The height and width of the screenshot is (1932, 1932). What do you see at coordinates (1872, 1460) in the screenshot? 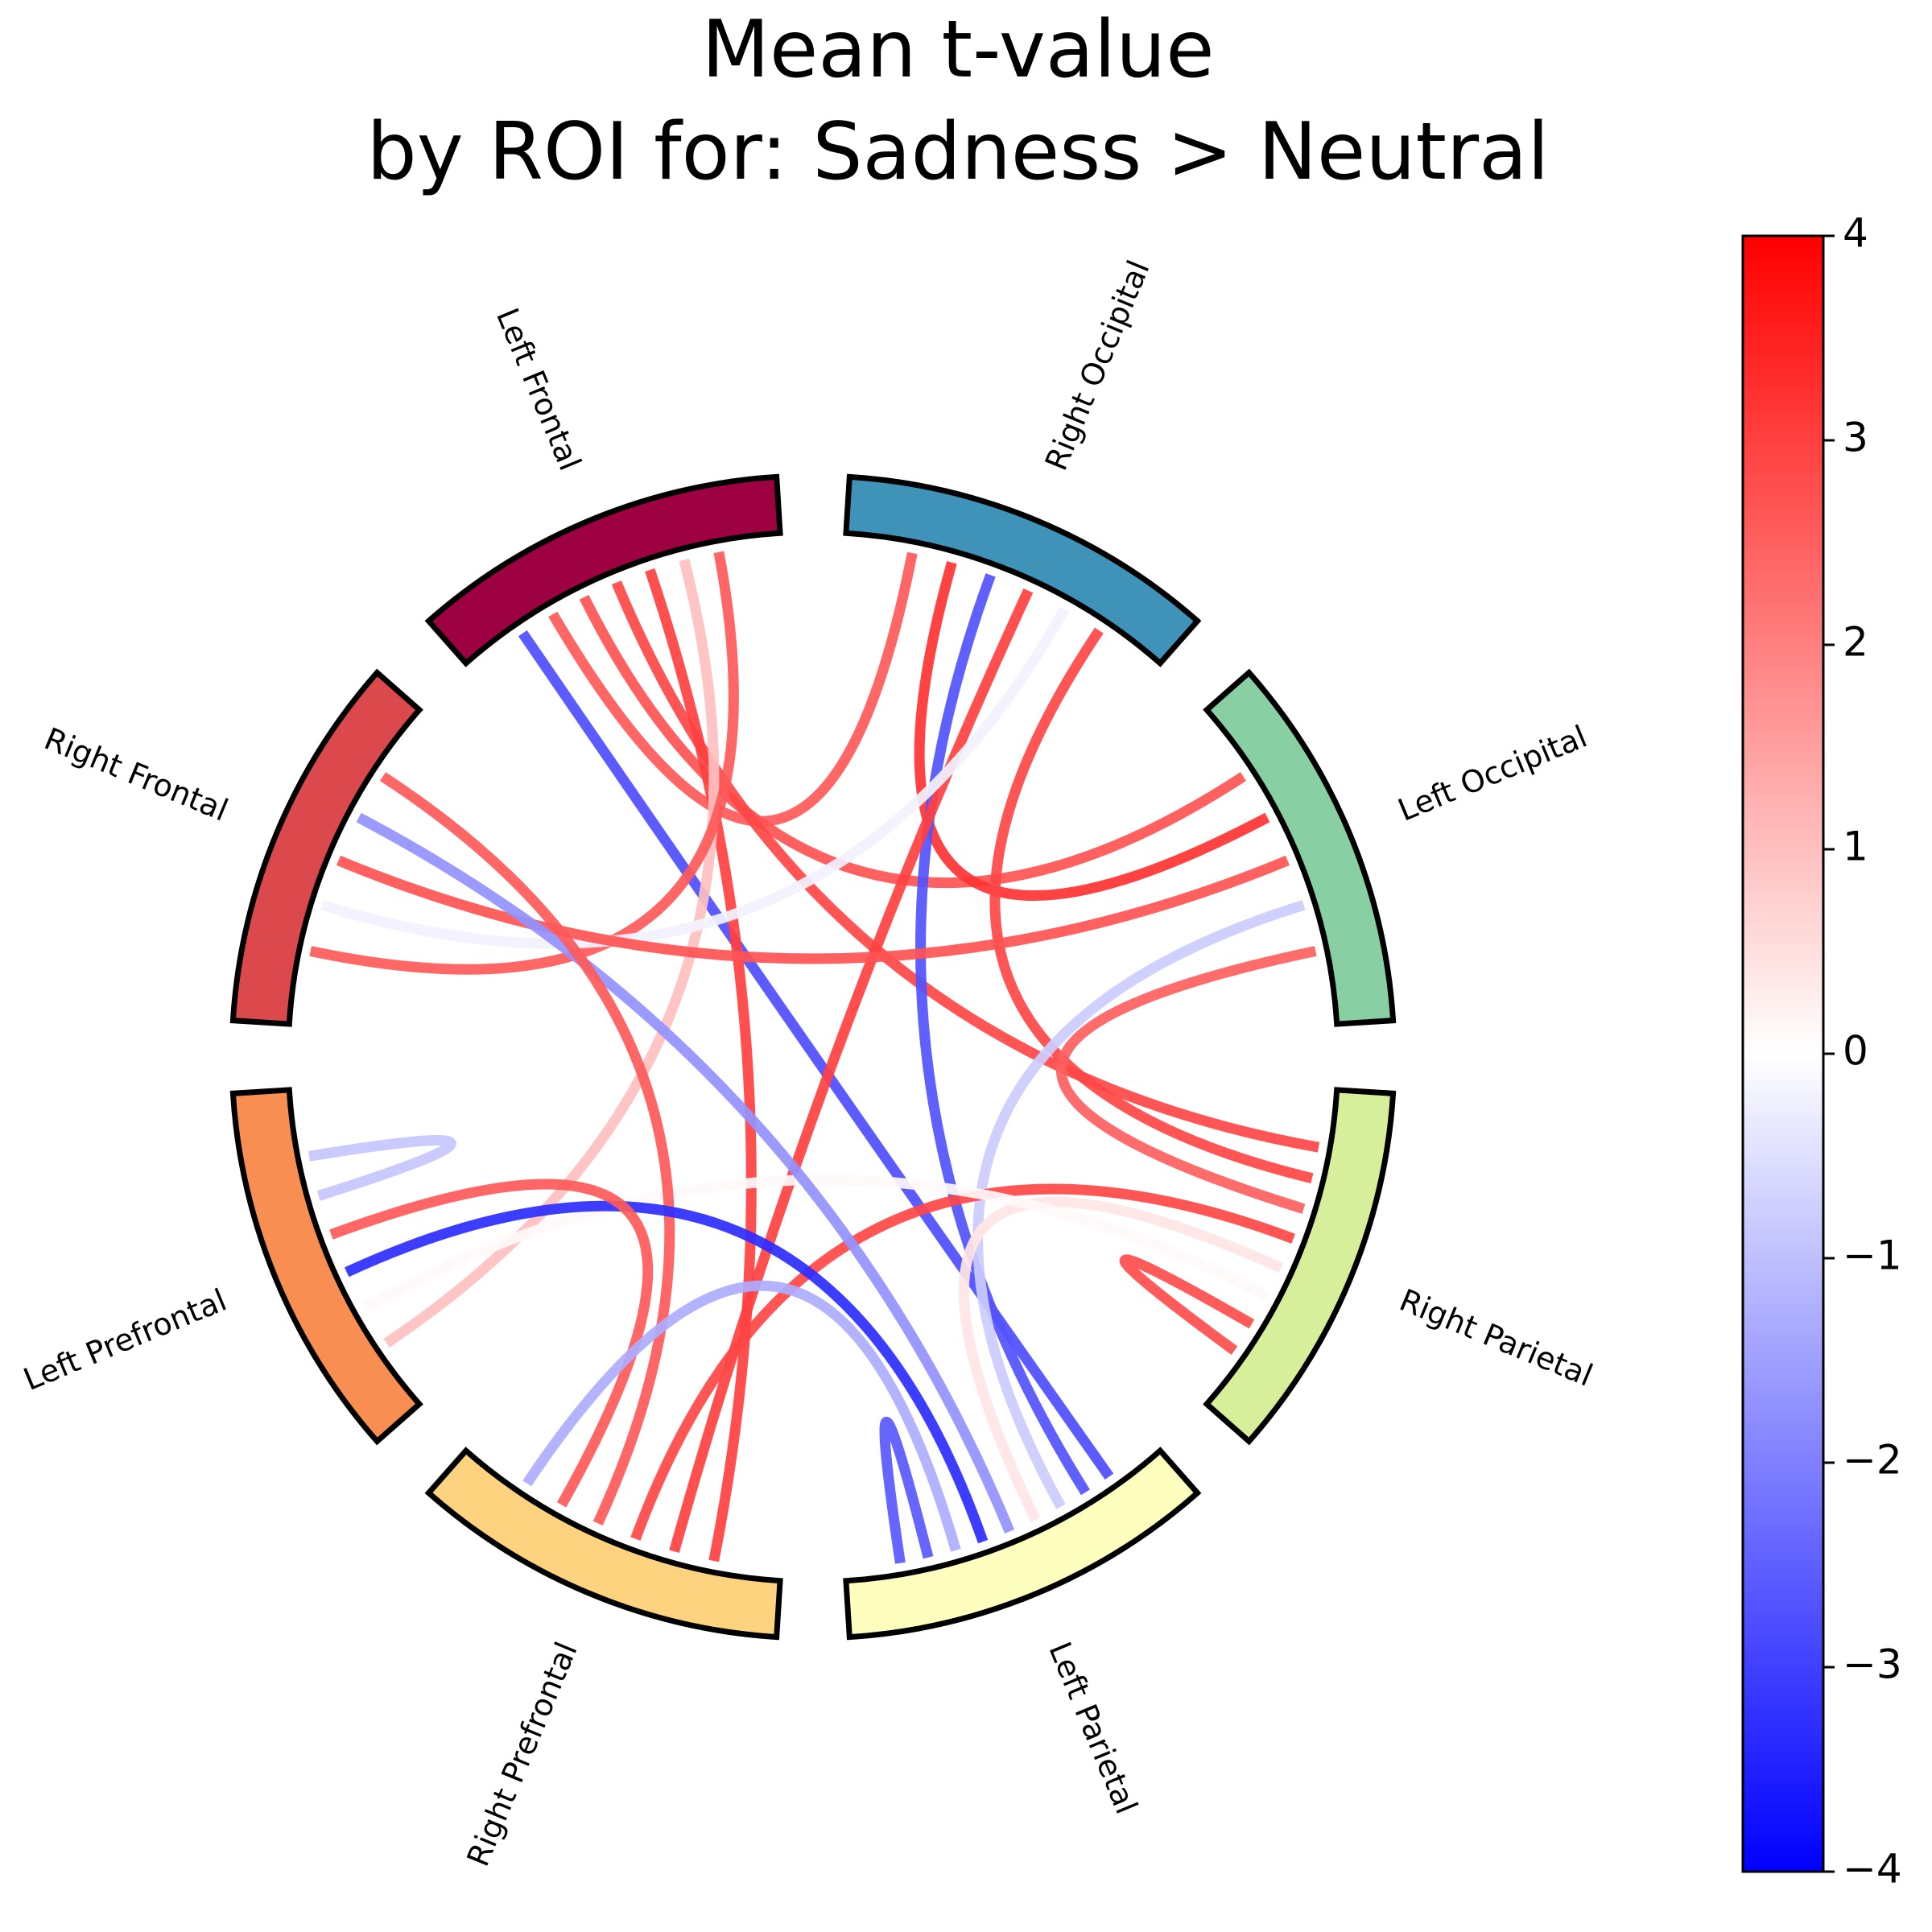
I see `colorbar-tick-label: −2` at bounding box center [1872, 1460].